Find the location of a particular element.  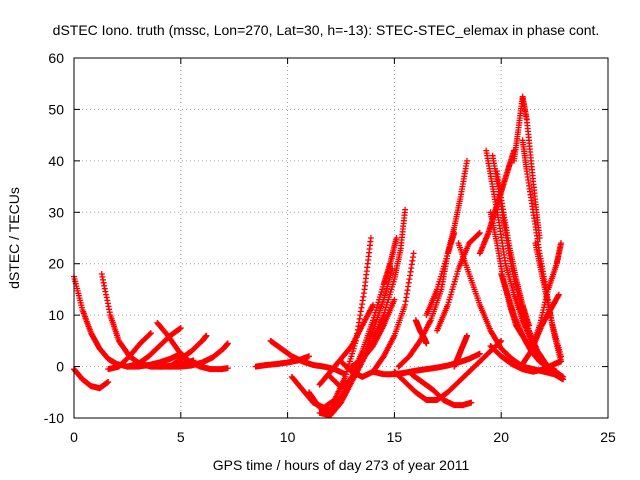

series-arc24 is located at coordinates (460, 351).